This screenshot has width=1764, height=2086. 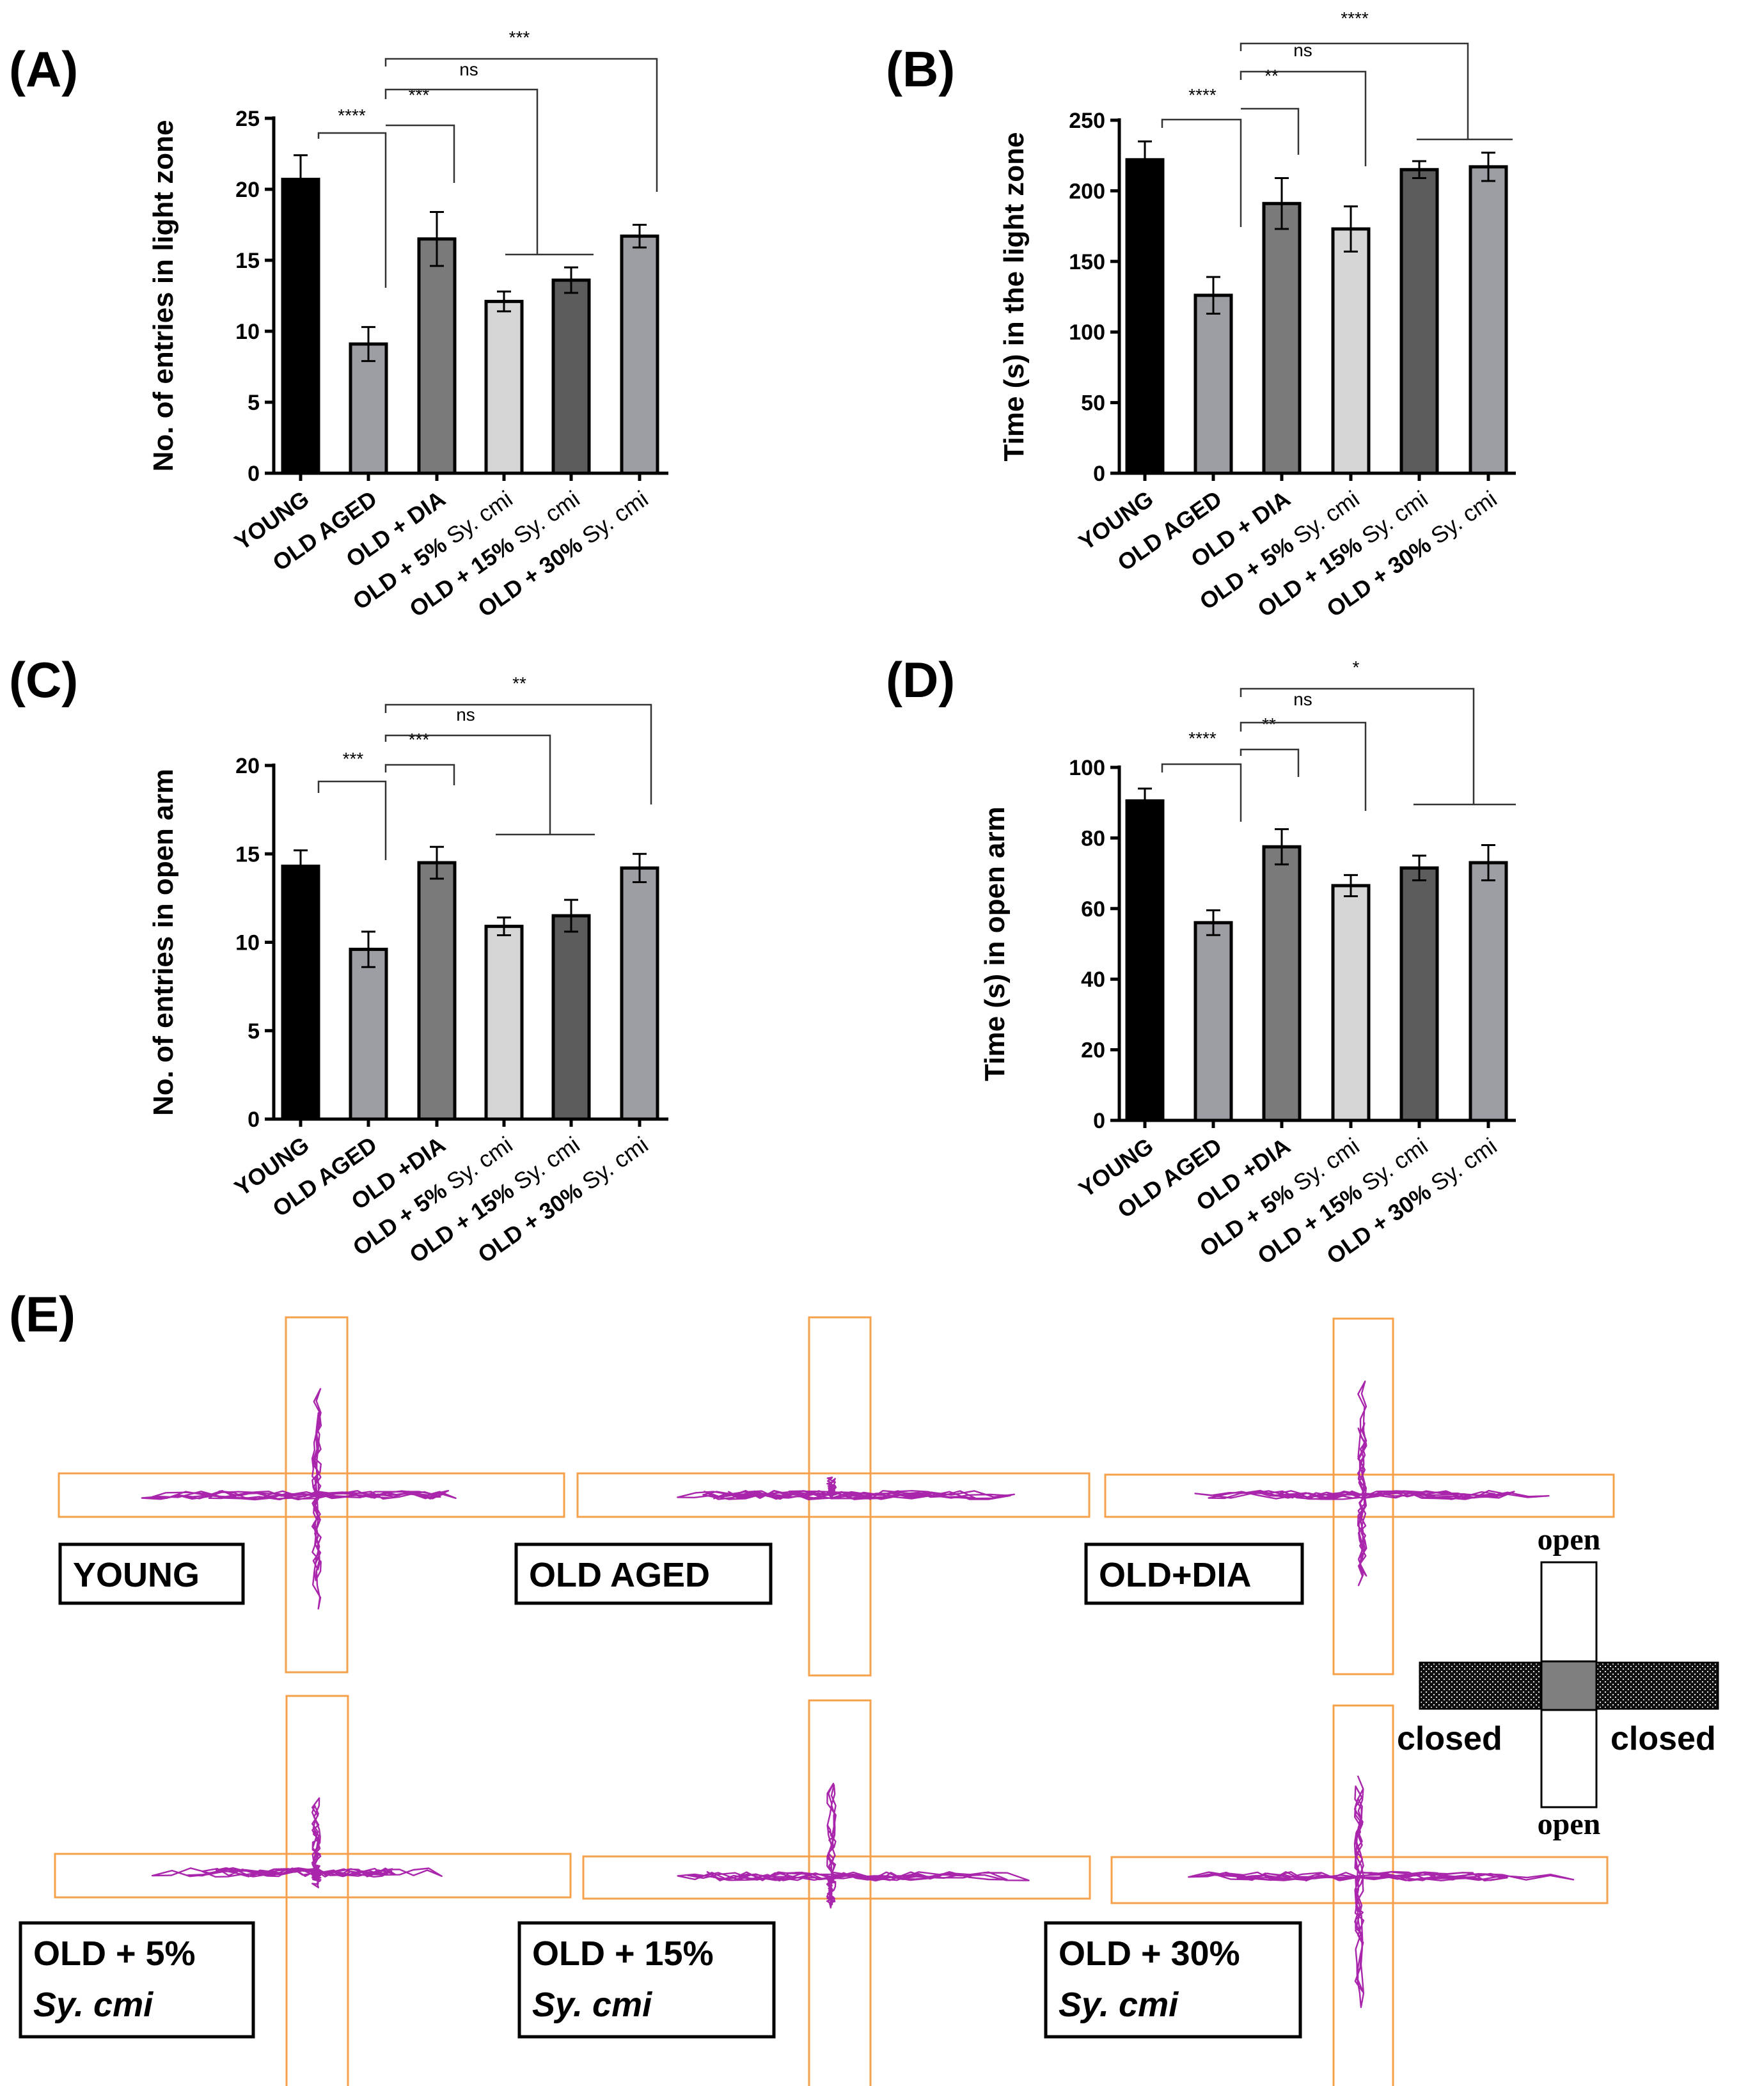 What do you see at coordinates (1093, 839) in the screenshot?
I see `y-tick-label: 80` at bounding box center [1093, 839].